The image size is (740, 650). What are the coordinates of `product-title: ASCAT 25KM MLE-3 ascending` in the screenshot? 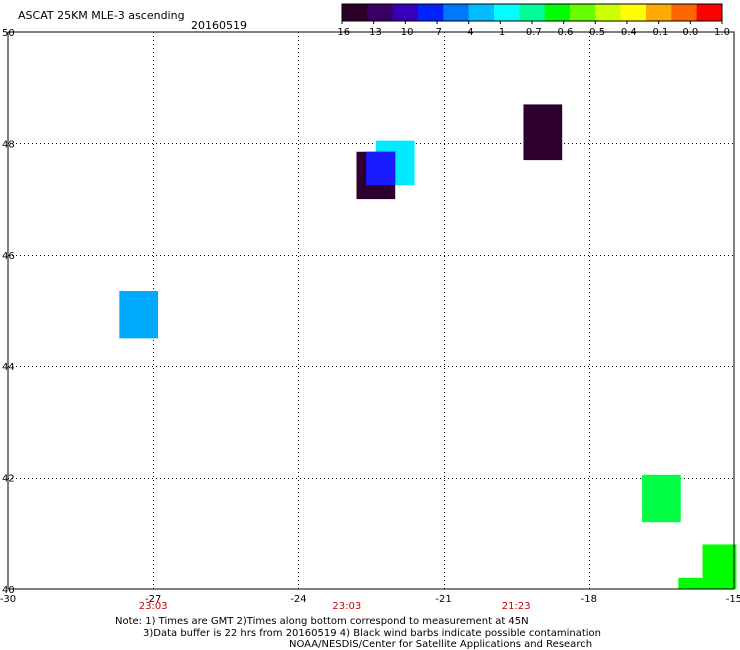 It's located at (101, 15).